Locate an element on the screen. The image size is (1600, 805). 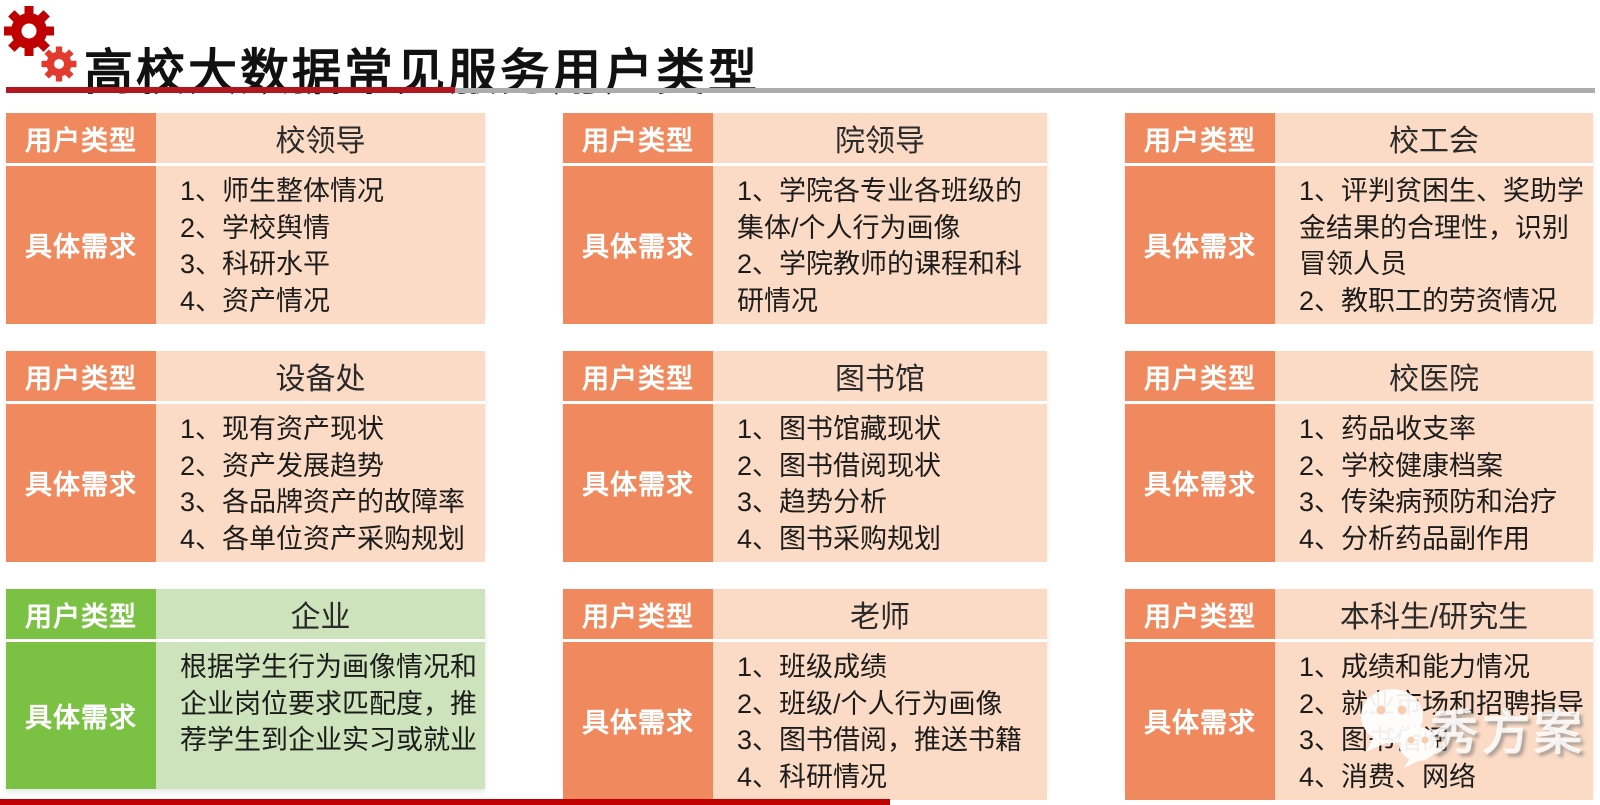
need-item: 1、评判贫困生、奖助学金结果的合理性，识别冒领人员 is located at coordinates (1442, 228).